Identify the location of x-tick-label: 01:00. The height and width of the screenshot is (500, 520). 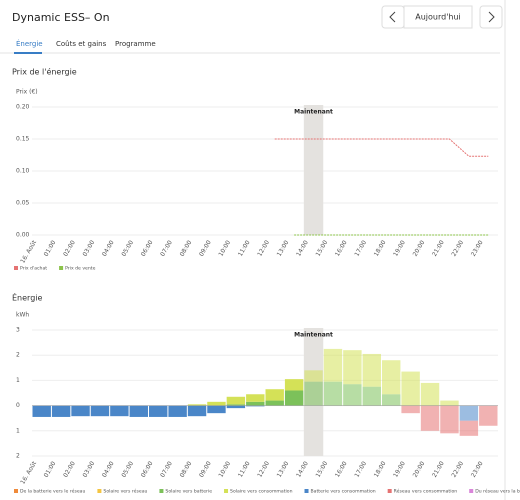
(50, 248).